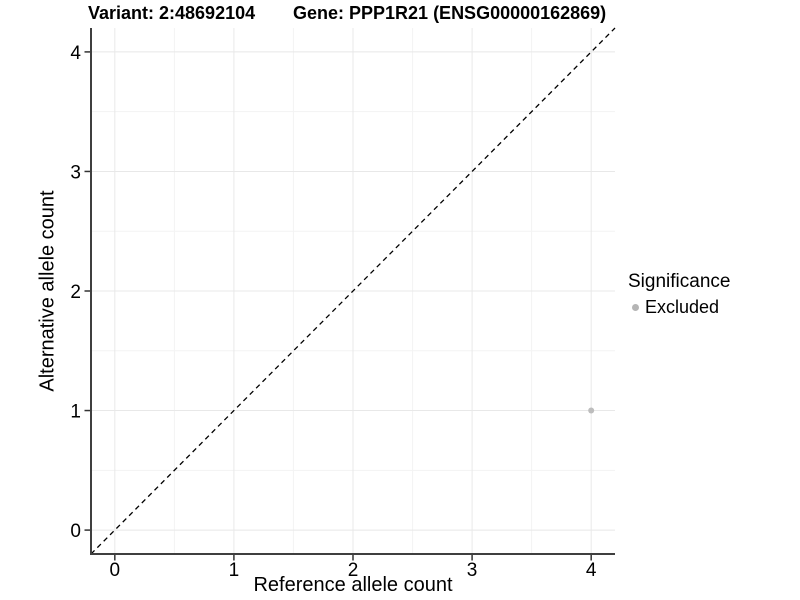 The width and height of the screenshot is (800, 600). Describe the element at coordinates (679, 281) in the screenshot. I see `legend-title: Significance` at that location.